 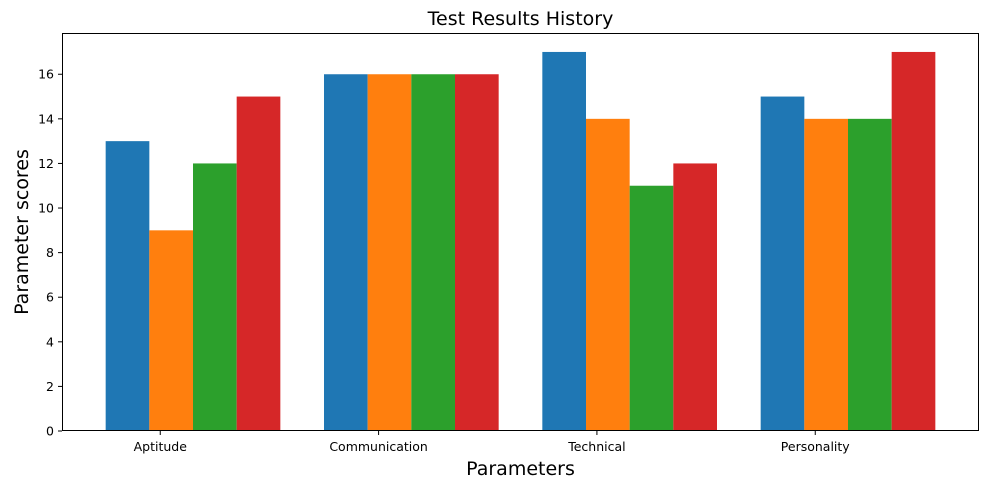 What do you see at coordinates (520, 19) in the screenshot?
I see `chart-title: Test Results History` at bounding box center [520, 19].